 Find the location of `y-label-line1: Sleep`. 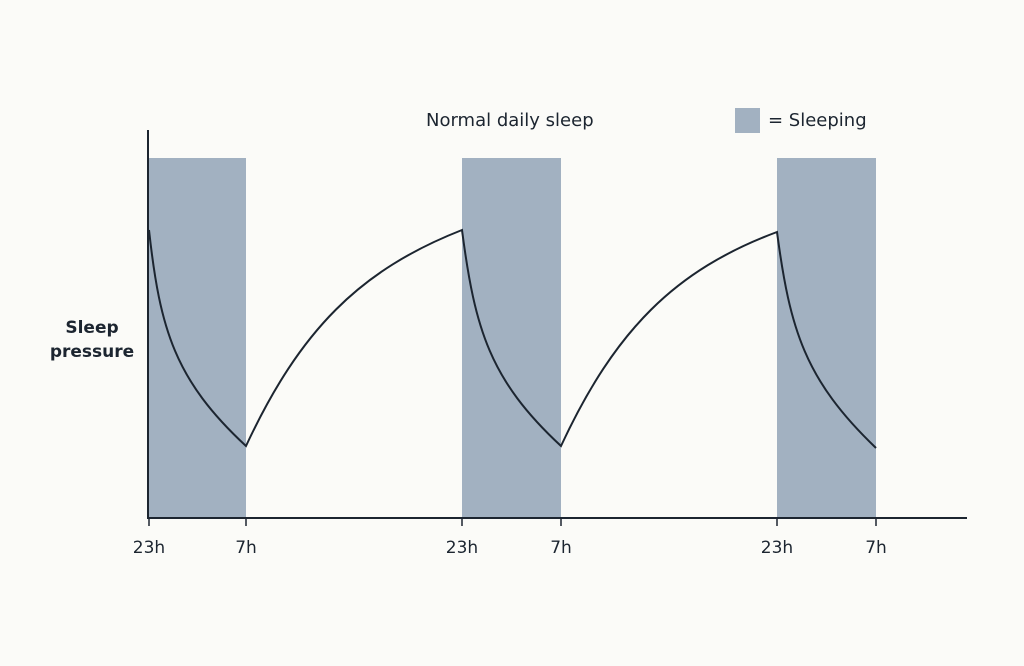

y-label-line1: Sleep is located at coordinates (92, 328).